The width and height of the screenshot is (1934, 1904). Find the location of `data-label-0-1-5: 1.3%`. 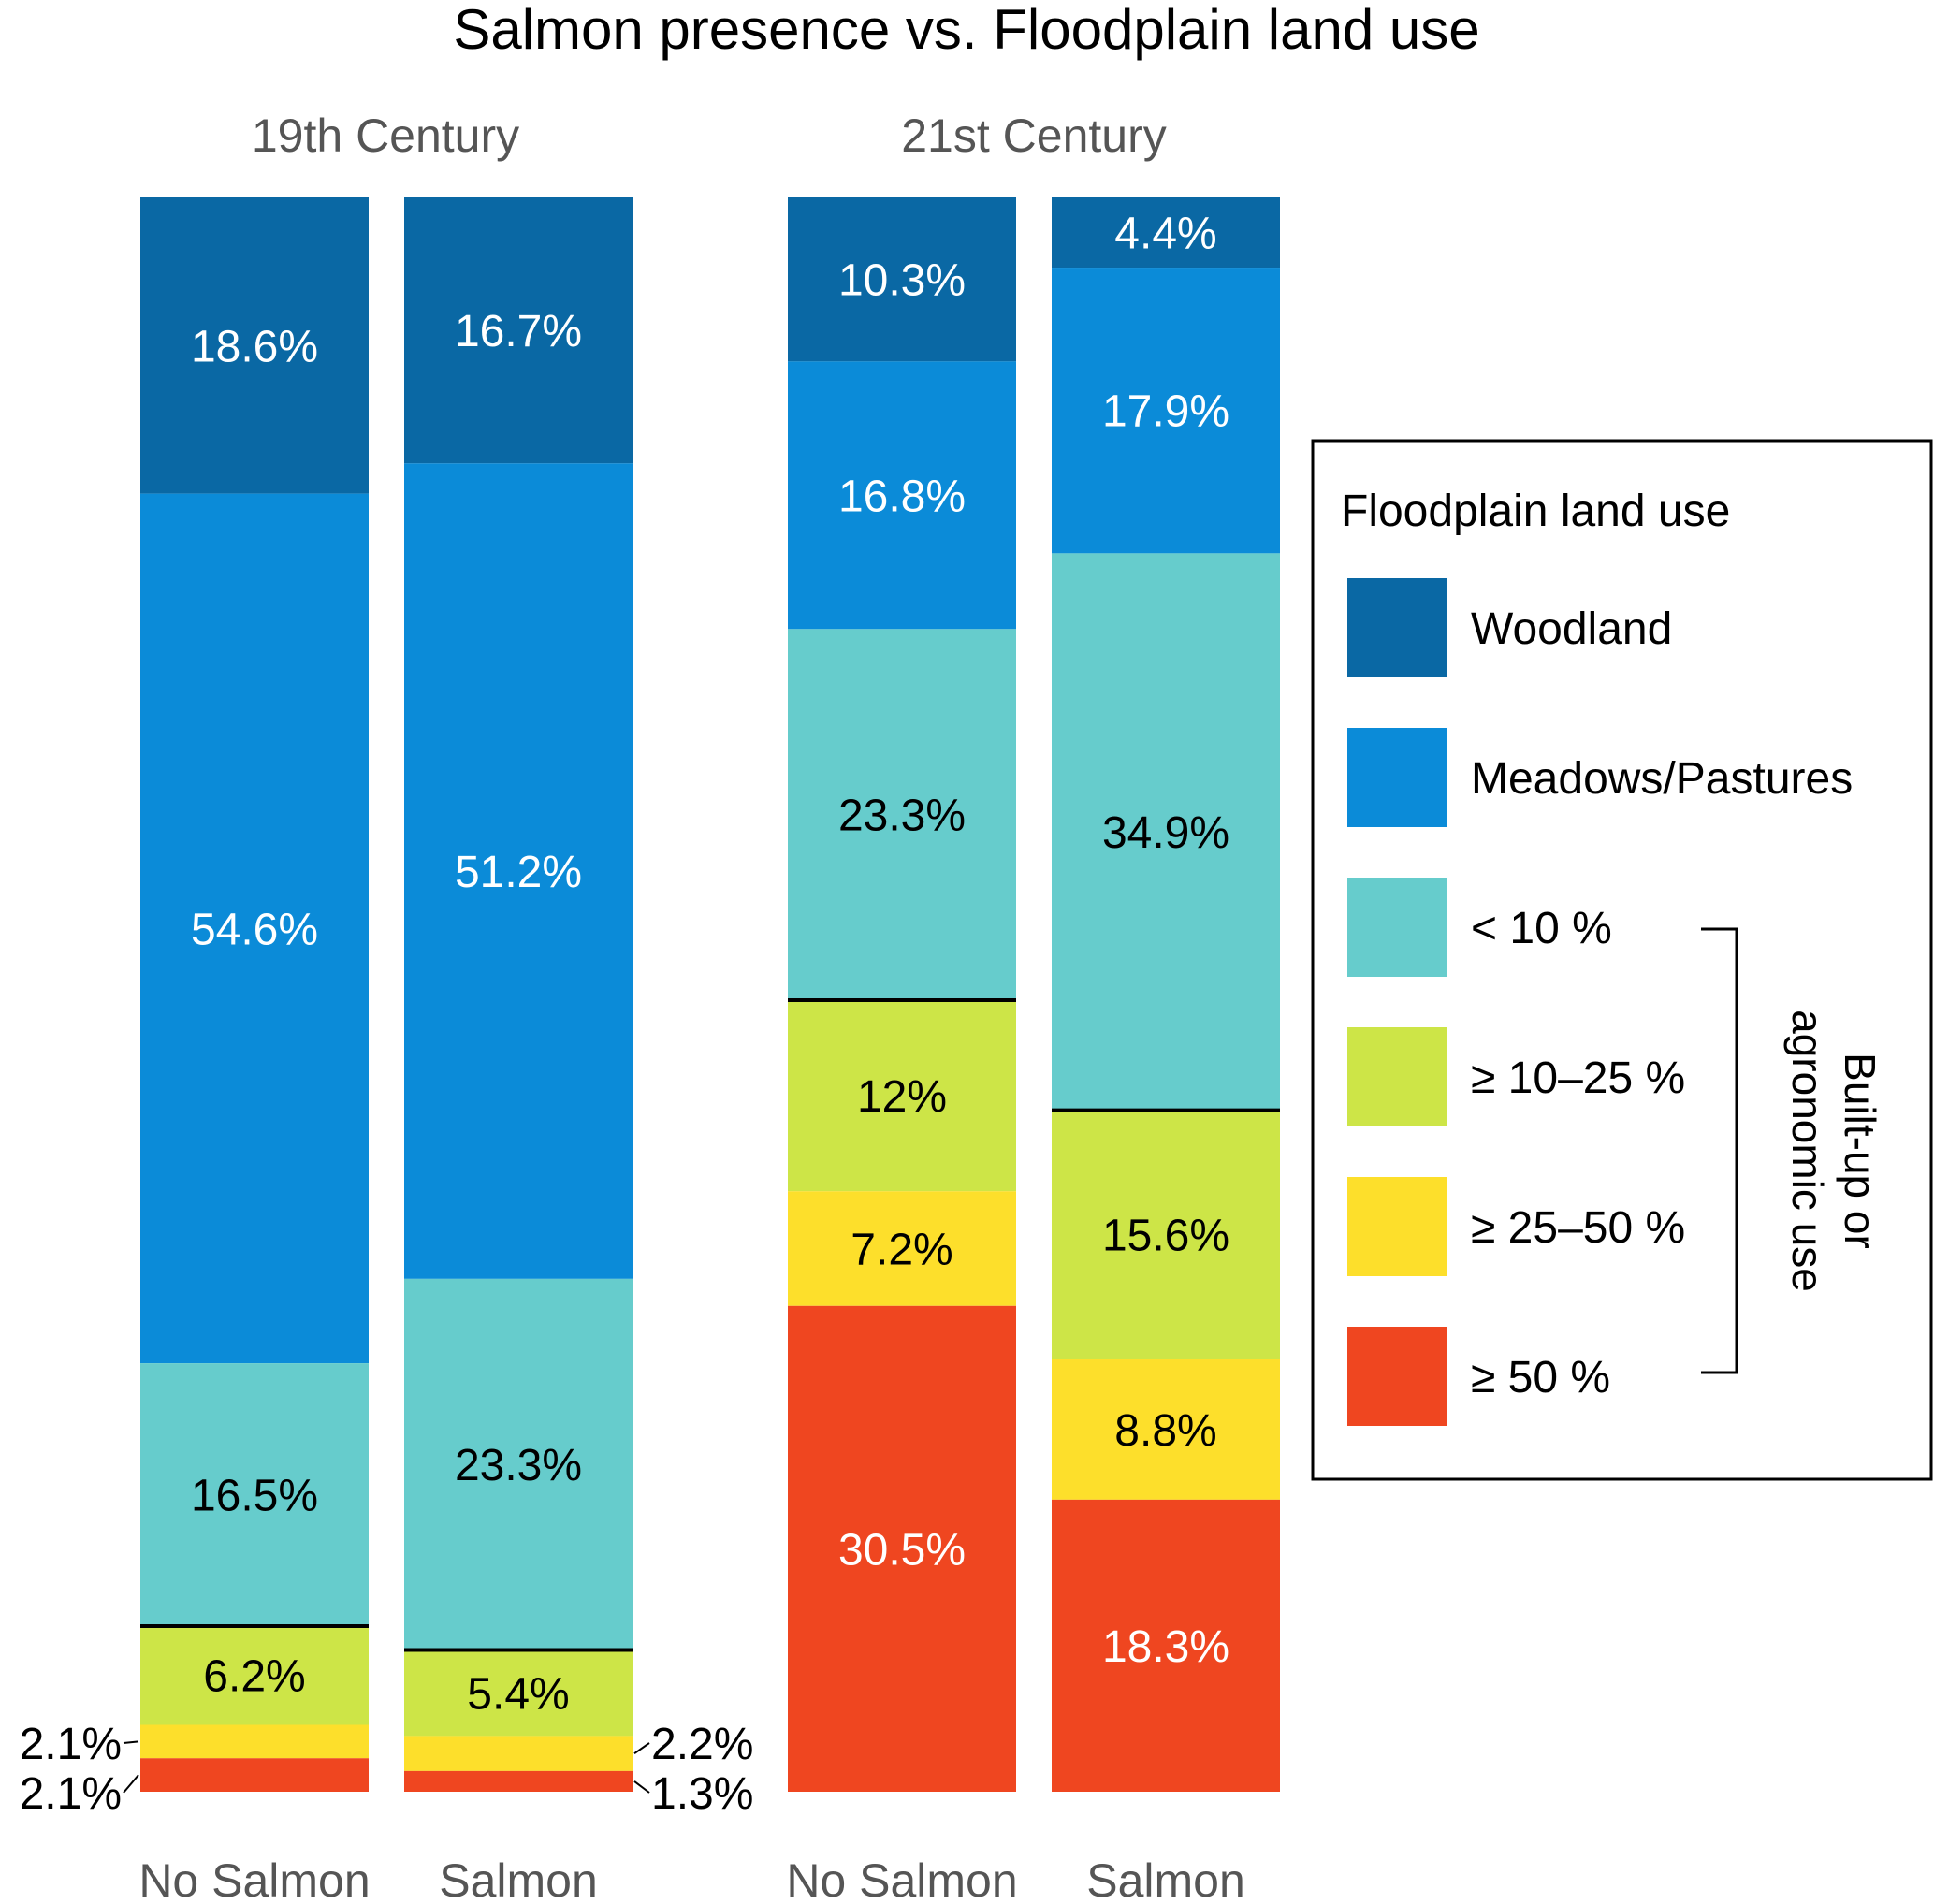

data-label-0-1-5: 1.3% is located at coordinates (702, 1794).